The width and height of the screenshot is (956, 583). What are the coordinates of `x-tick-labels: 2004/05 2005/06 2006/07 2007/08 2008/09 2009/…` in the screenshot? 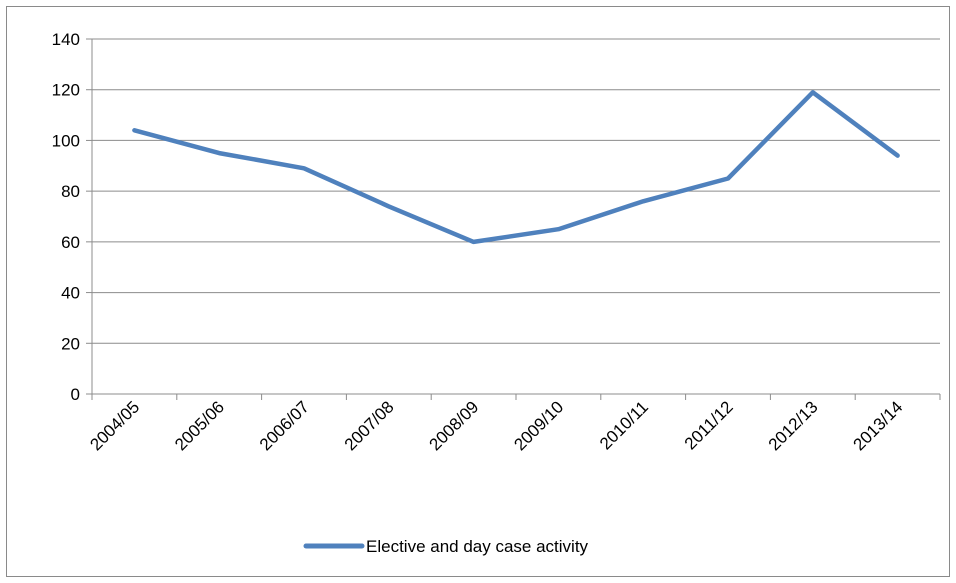 It's located at (496, 425).